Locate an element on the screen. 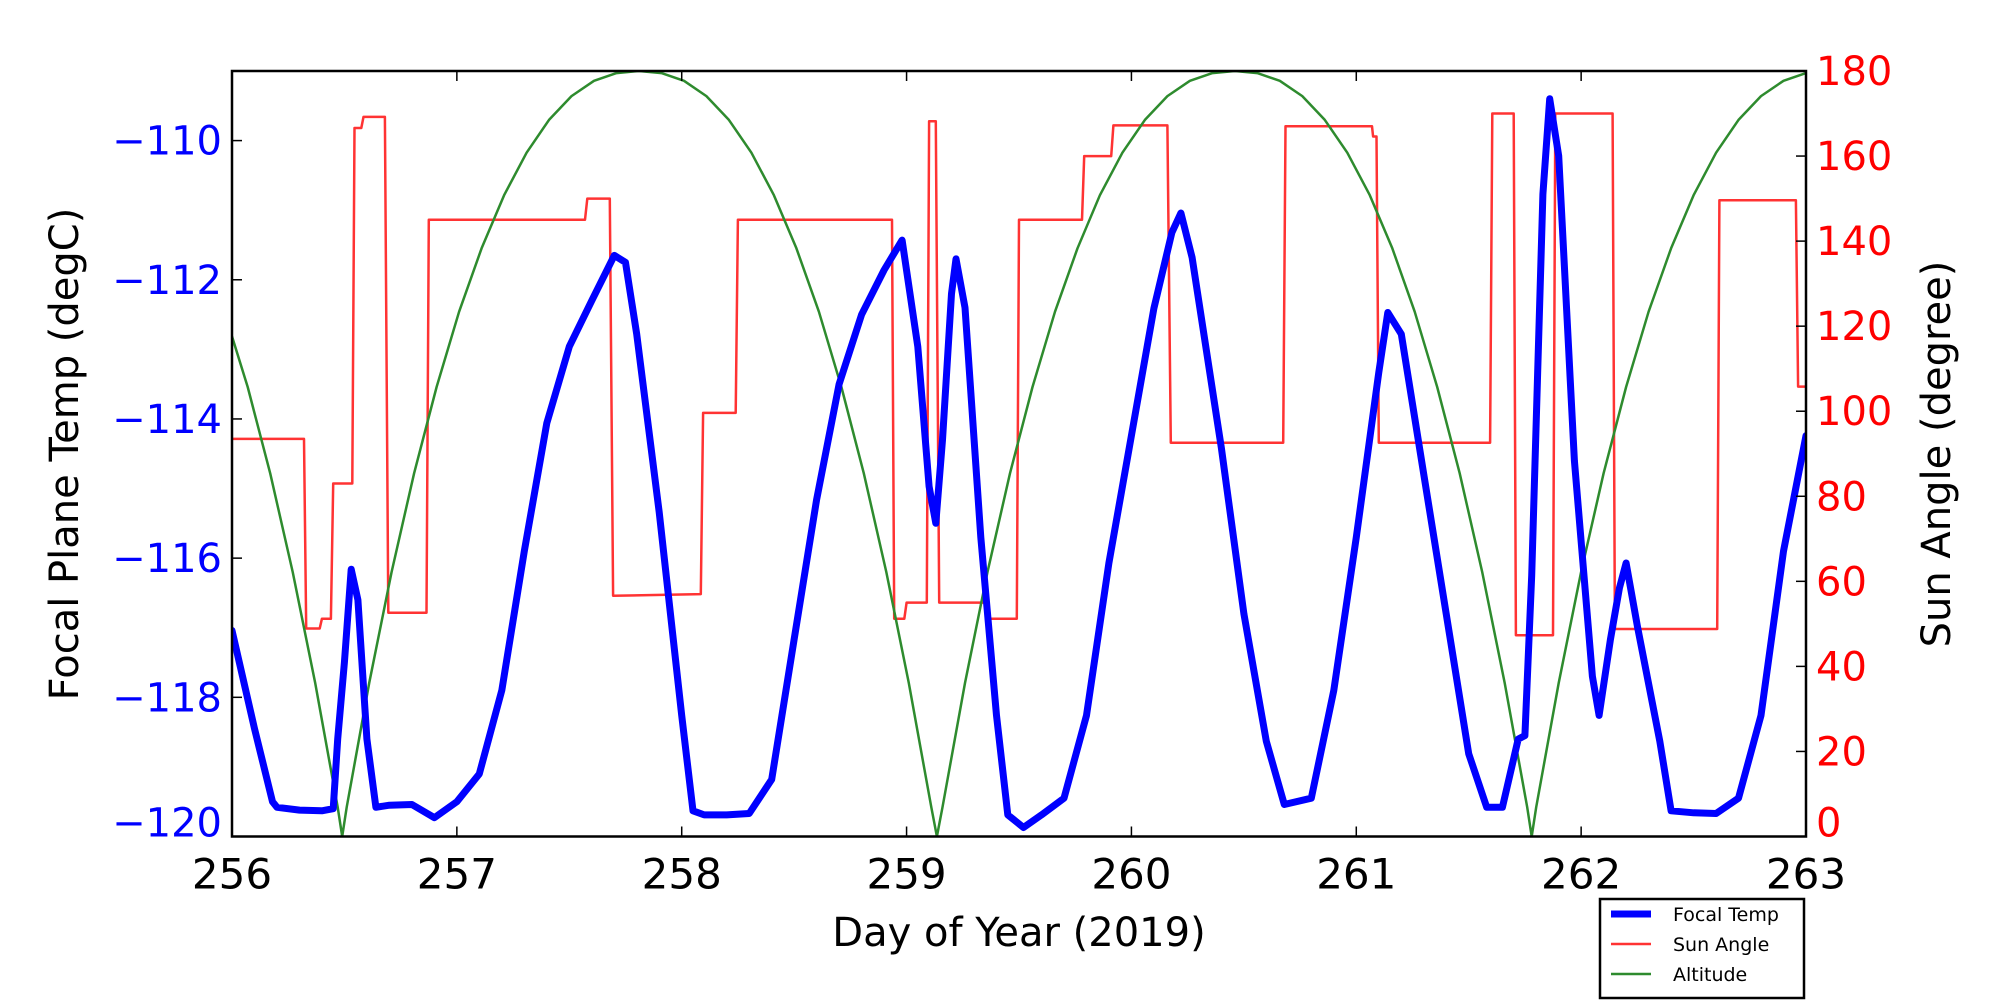 The width and height of the screenshot is (2000, 1000). x-axis-label: Day of Year (2019) is located at coordinates (1018, 933).